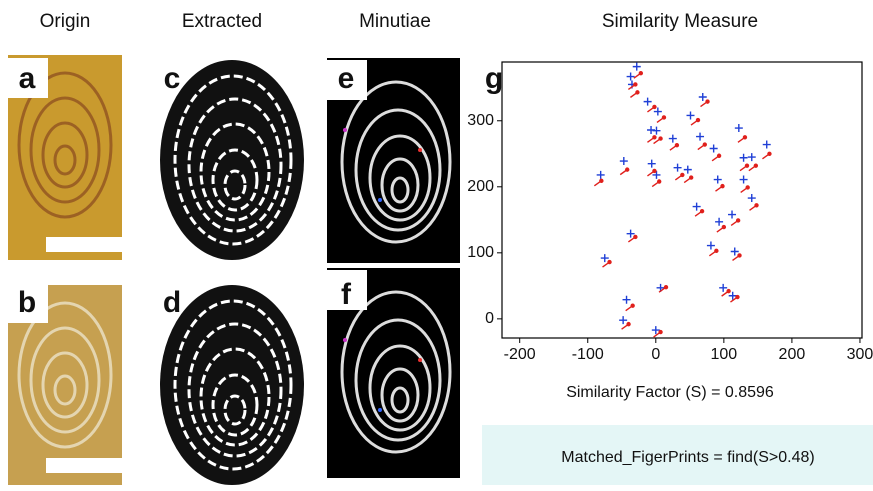  Describe the element at coordinates (480, 186) in the screenshot. I see `y-tick-label: 200` at that location.